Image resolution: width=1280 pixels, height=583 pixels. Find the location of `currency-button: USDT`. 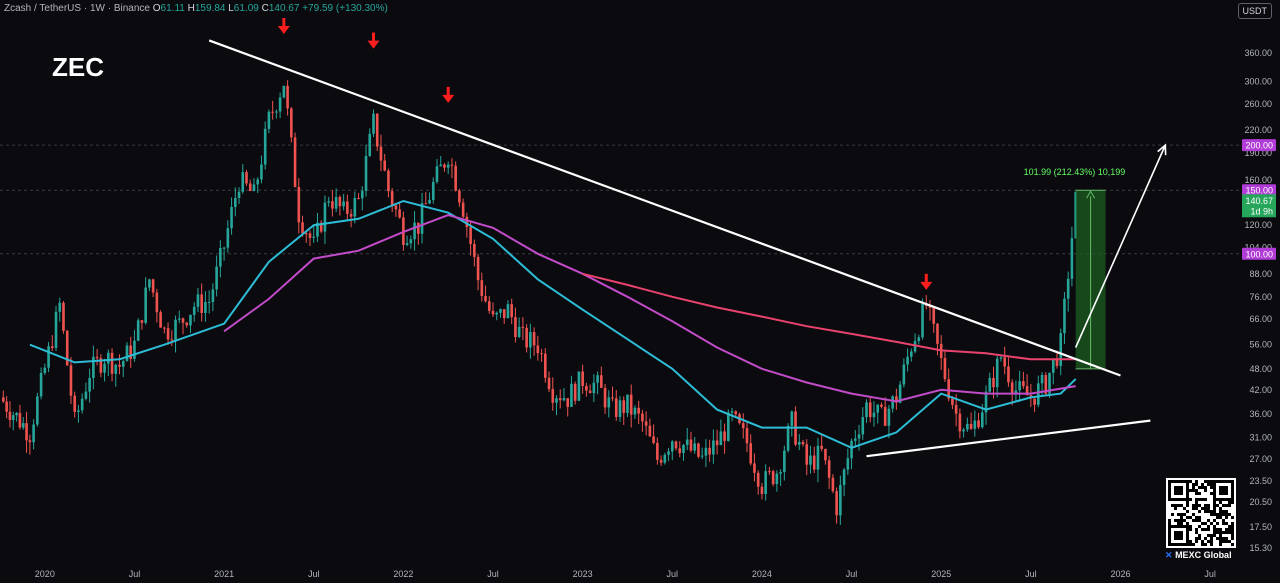

currency-button: USDT is located at coordinates (1254, 11).